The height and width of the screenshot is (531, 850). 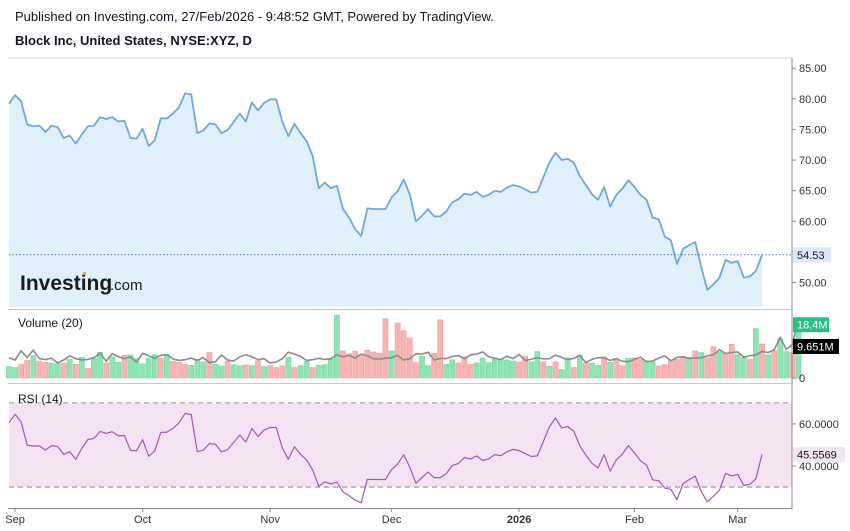 I want to click on volume-pane, so click(x=404, y=346).